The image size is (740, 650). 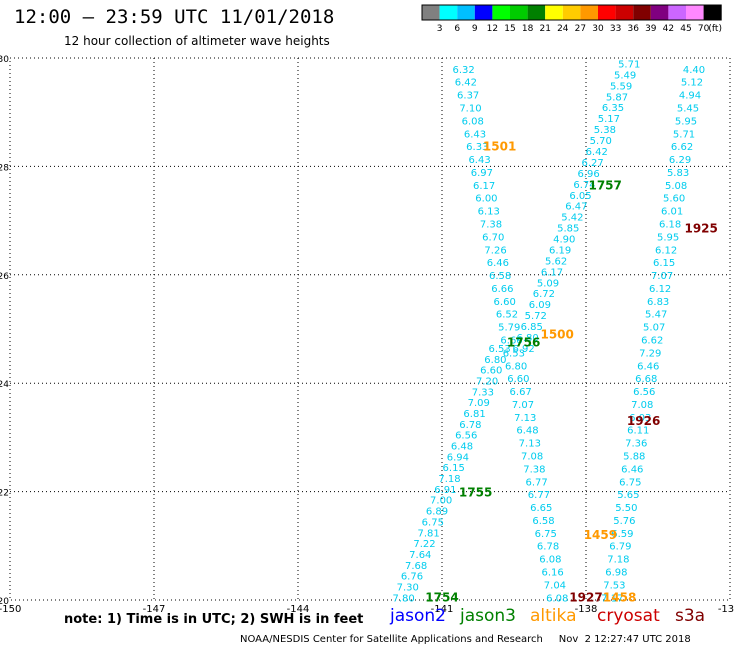 What do you see at coordinates (636, 444) in the screenshot?
I see `wave-height-point: 7.36` at bounding box center [636, 444].